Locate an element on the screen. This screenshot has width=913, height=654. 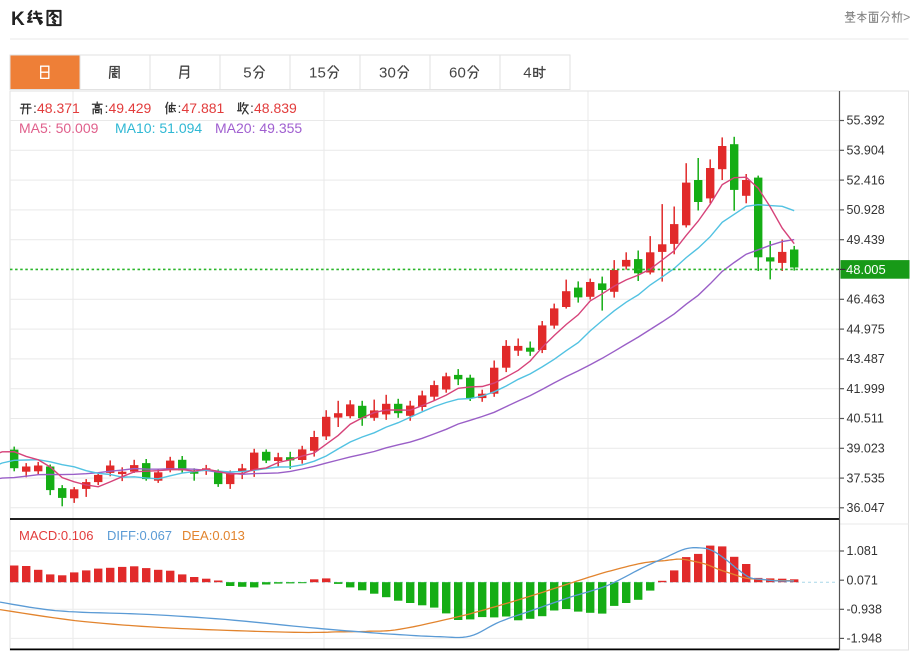
svg-text: MACD:0.106 is located at coordinates (56, 535).